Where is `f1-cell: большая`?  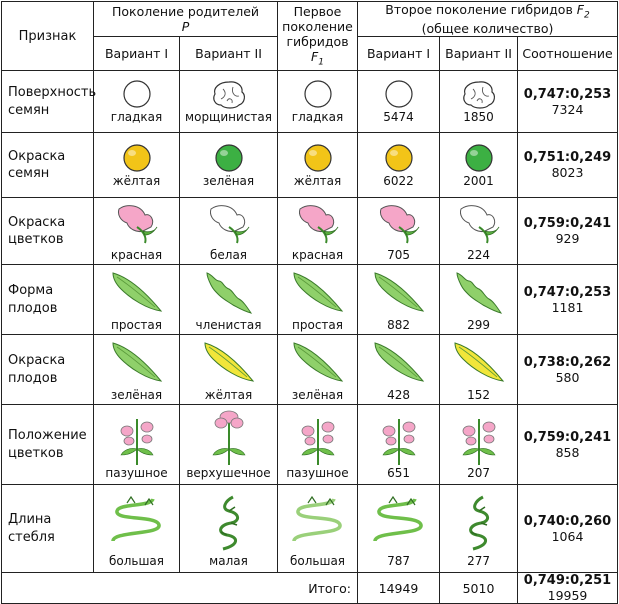
f1-cell: большая is located at coordinates (318, 529).